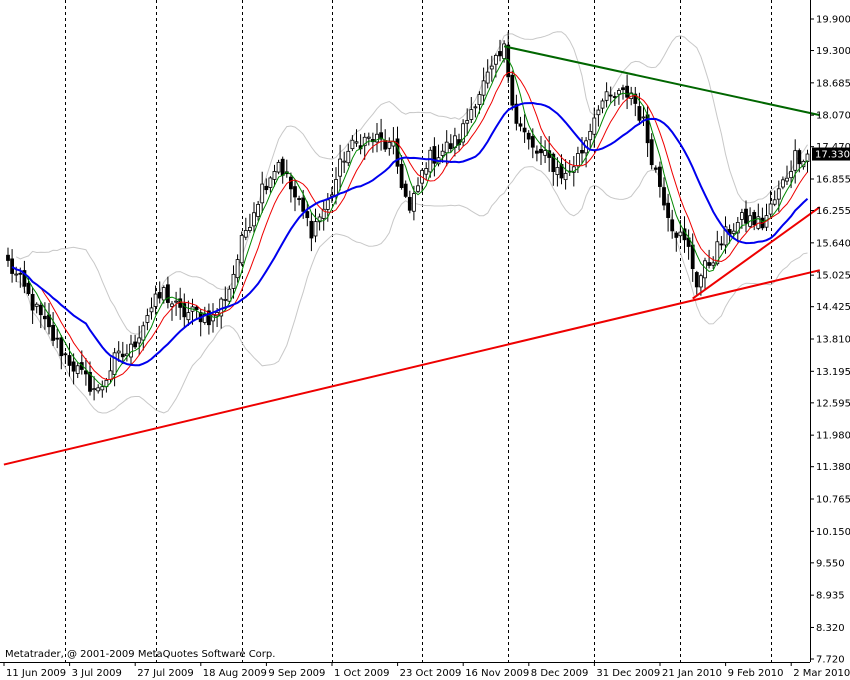  Describe the element at coordinates (833, 211) in the screenshot. I see `y-tick-label: 16.255` at that location.